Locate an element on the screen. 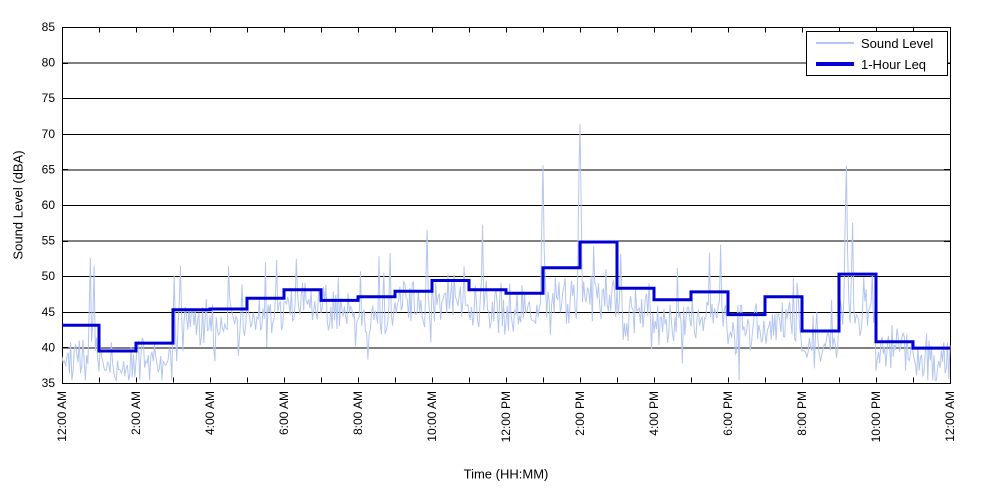 This screenshot has width=1000, height=500. ytick-label-65: 65 is located at coordinates (49, 169).